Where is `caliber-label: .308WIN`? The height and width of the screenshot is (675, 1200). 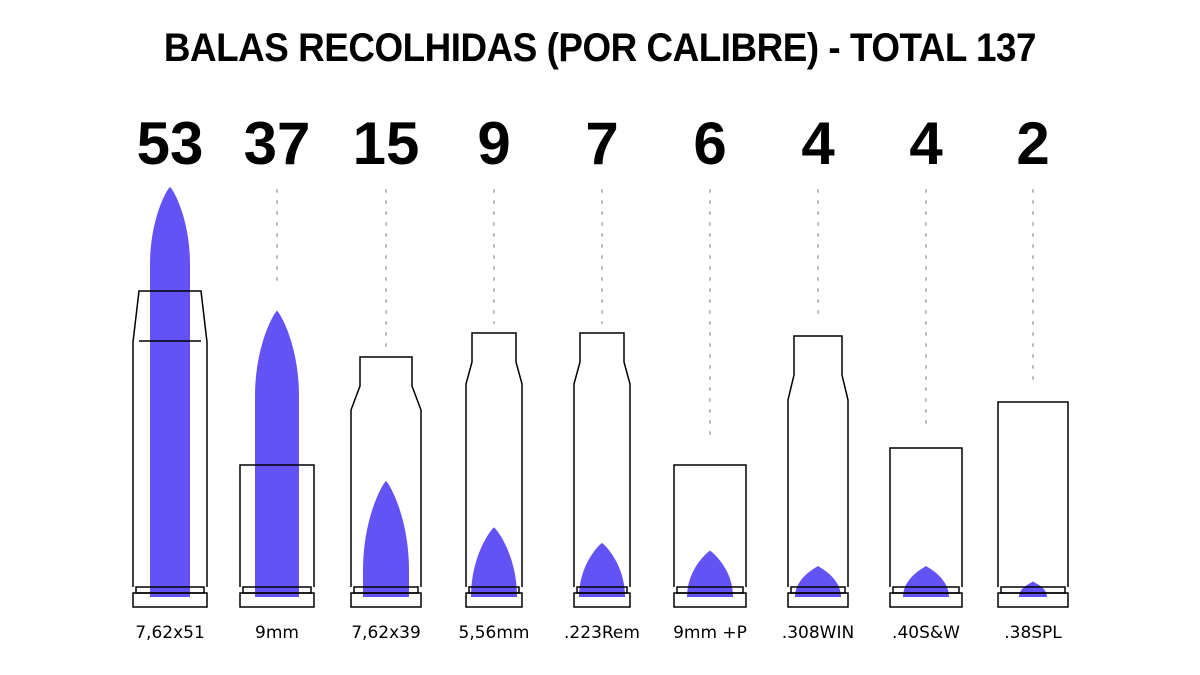
caliber-label: .308WIN is located at coordinates (818, 633).